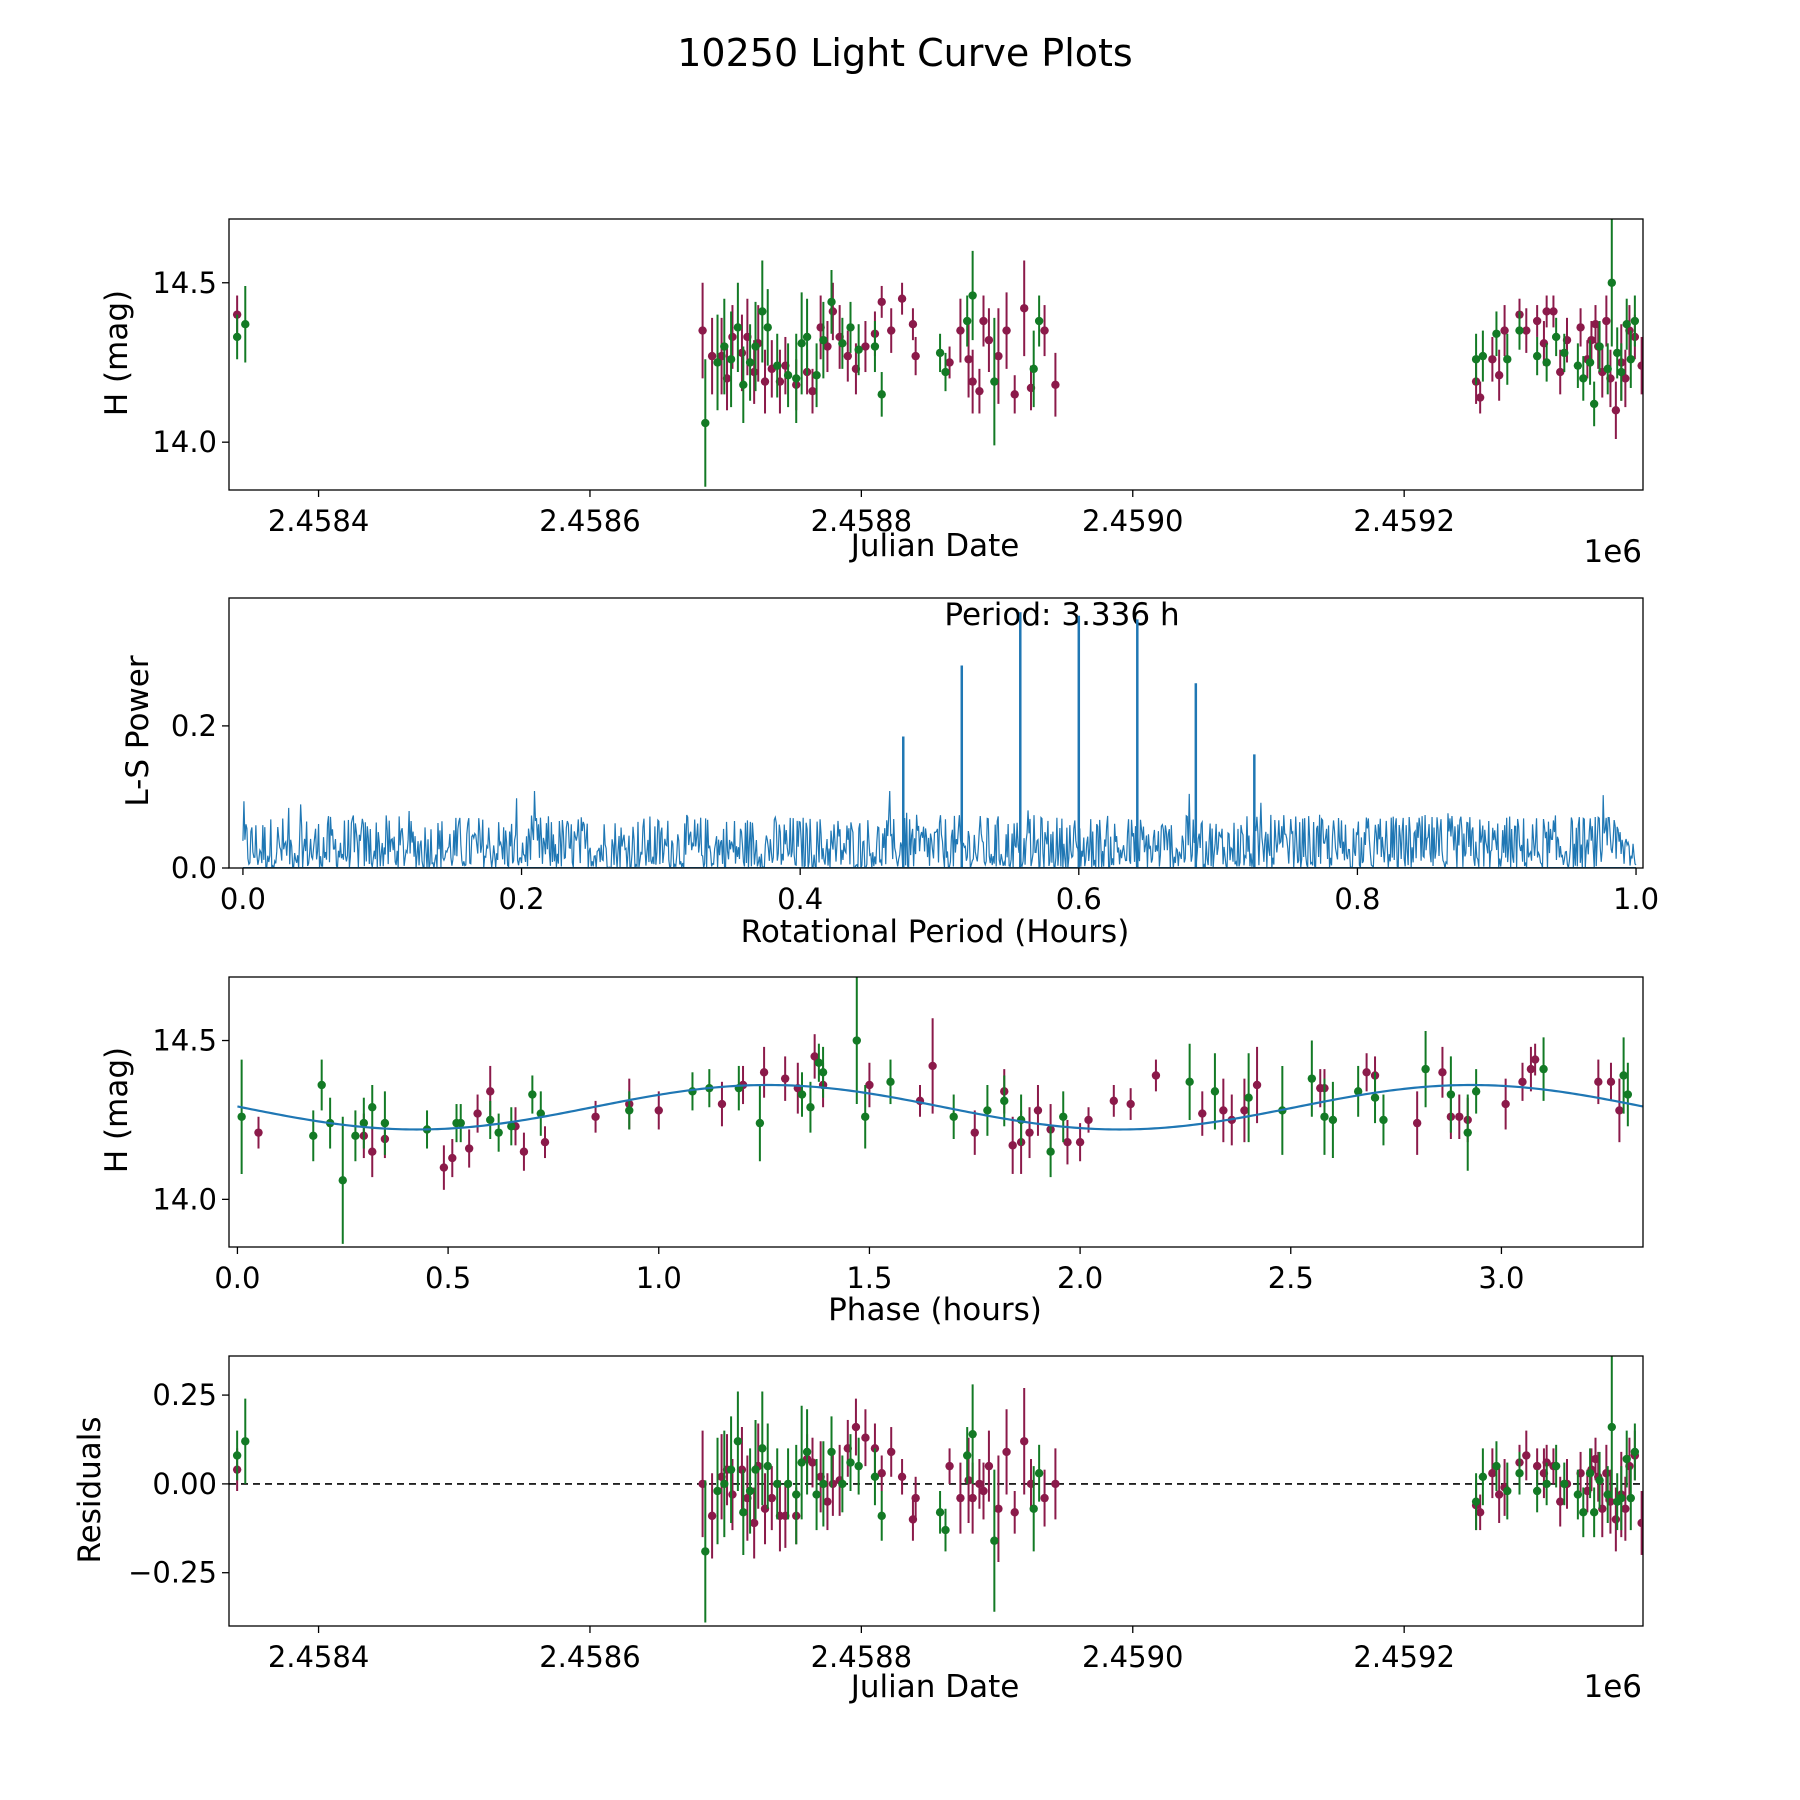  I want to click on periodogram-frame, so click(936, 733).